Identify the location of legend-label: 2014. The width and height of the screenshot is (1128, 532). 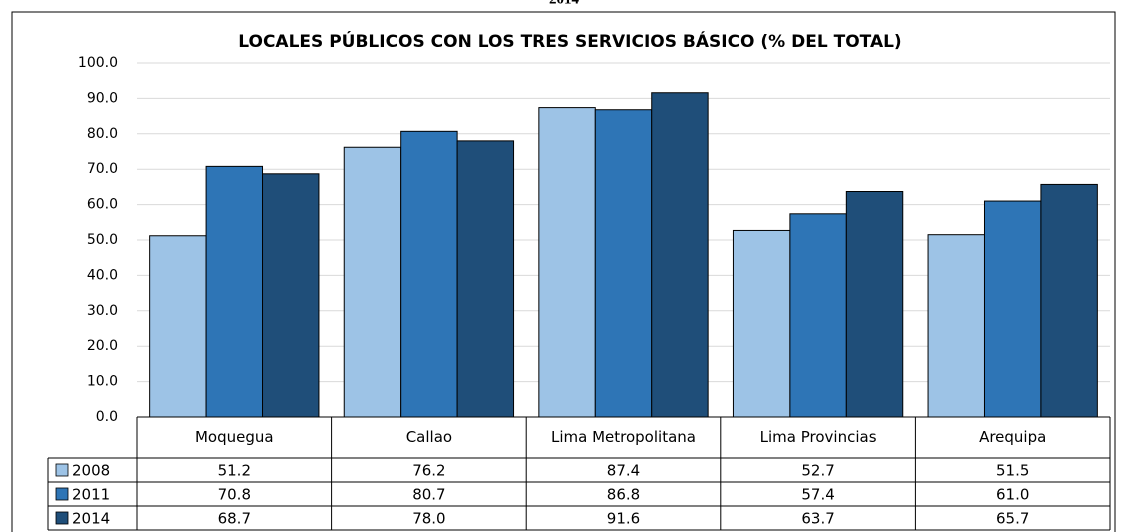
(91, 519).